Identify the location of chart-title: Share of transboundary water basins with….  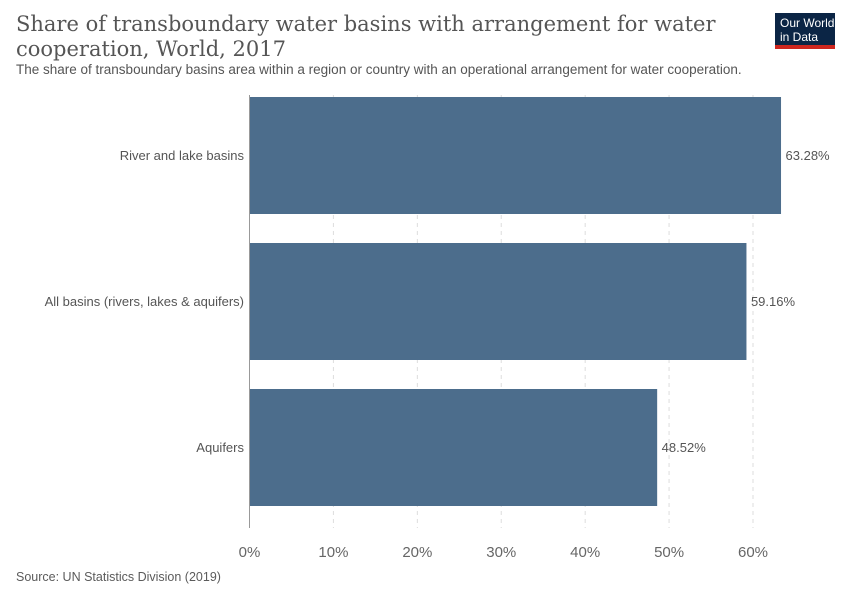
(366, 36).